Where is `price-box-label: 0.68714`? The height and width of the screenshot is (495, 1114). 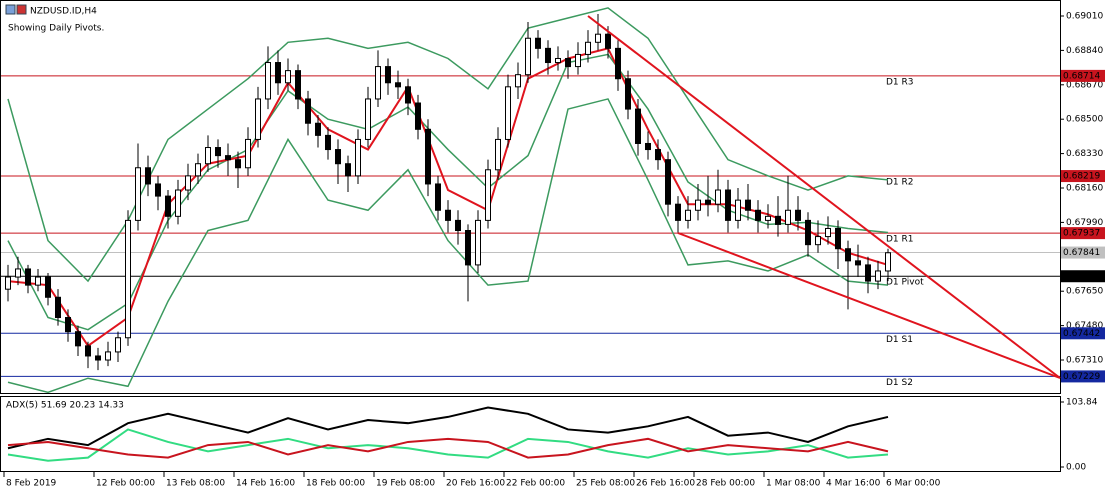
price-box-label: 0.68714 is located at coordinates (1081, 76).